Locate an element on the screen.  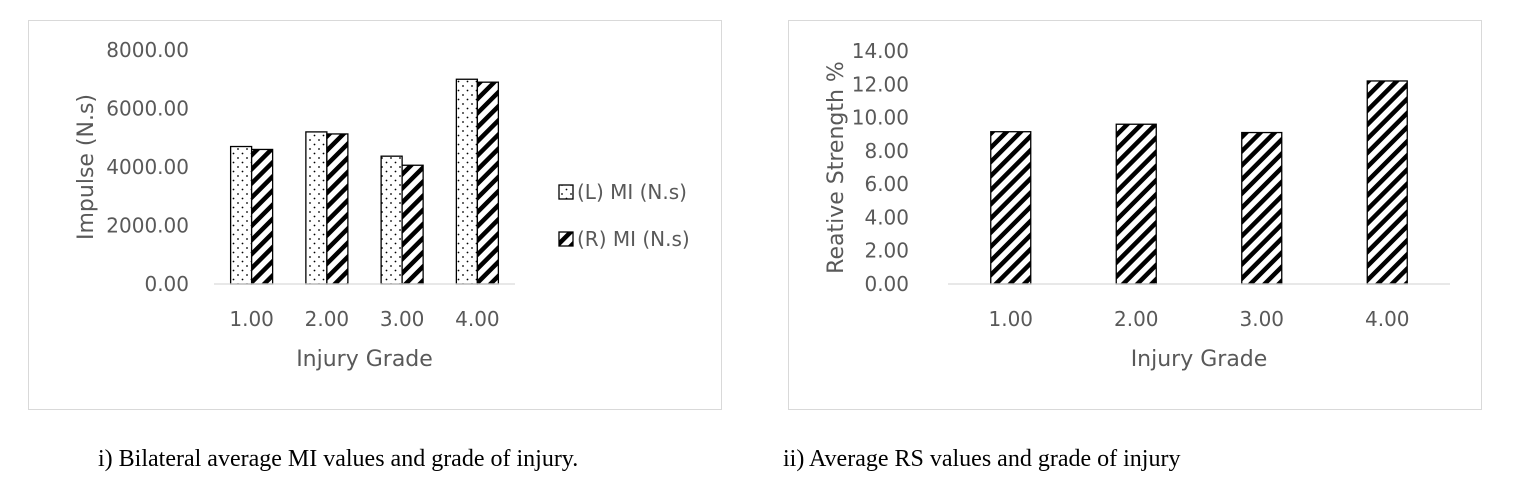
y-tick-label: 8000.00 is located at coordinates (147, 50).